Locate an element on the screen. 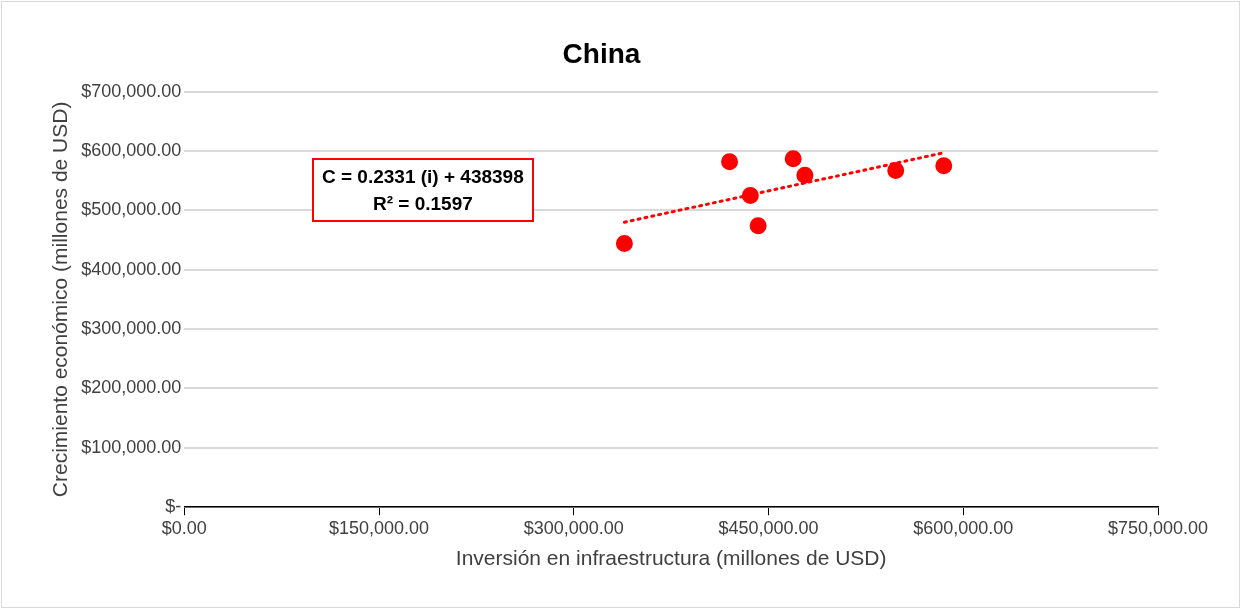 This screenshot has width=1243, height=611. y-tick-label: $200,000.00 is located at coordinates (131, 387).